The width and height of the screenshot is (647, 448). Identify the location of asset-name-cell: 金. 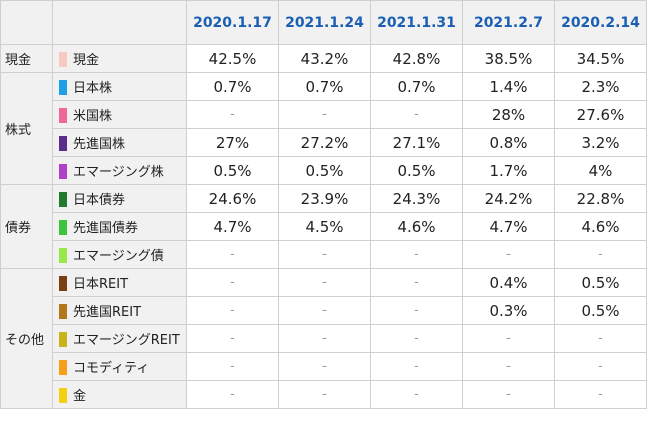
(119, 394).